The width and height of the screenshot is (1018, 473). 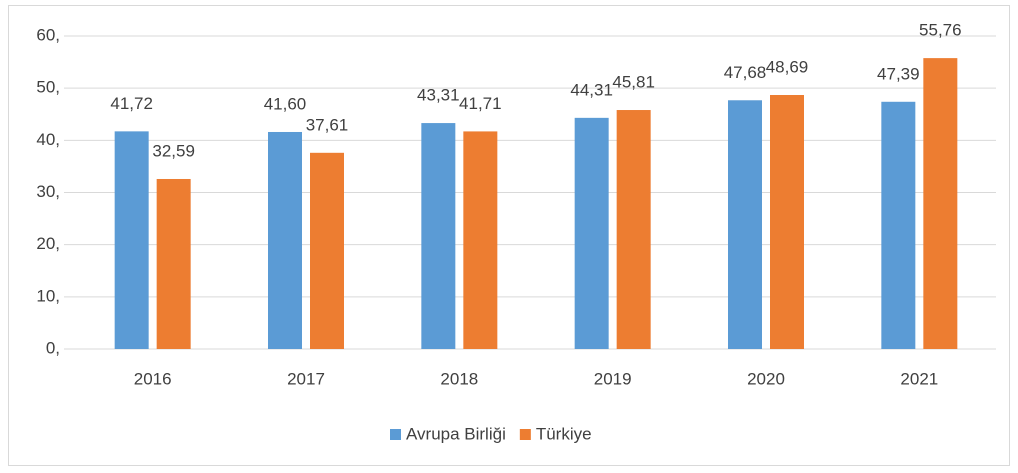 What do you see at coordinates (285, 103) in the screenshot?
I see `data-label: 41,60` at bounding box center [285, 103].